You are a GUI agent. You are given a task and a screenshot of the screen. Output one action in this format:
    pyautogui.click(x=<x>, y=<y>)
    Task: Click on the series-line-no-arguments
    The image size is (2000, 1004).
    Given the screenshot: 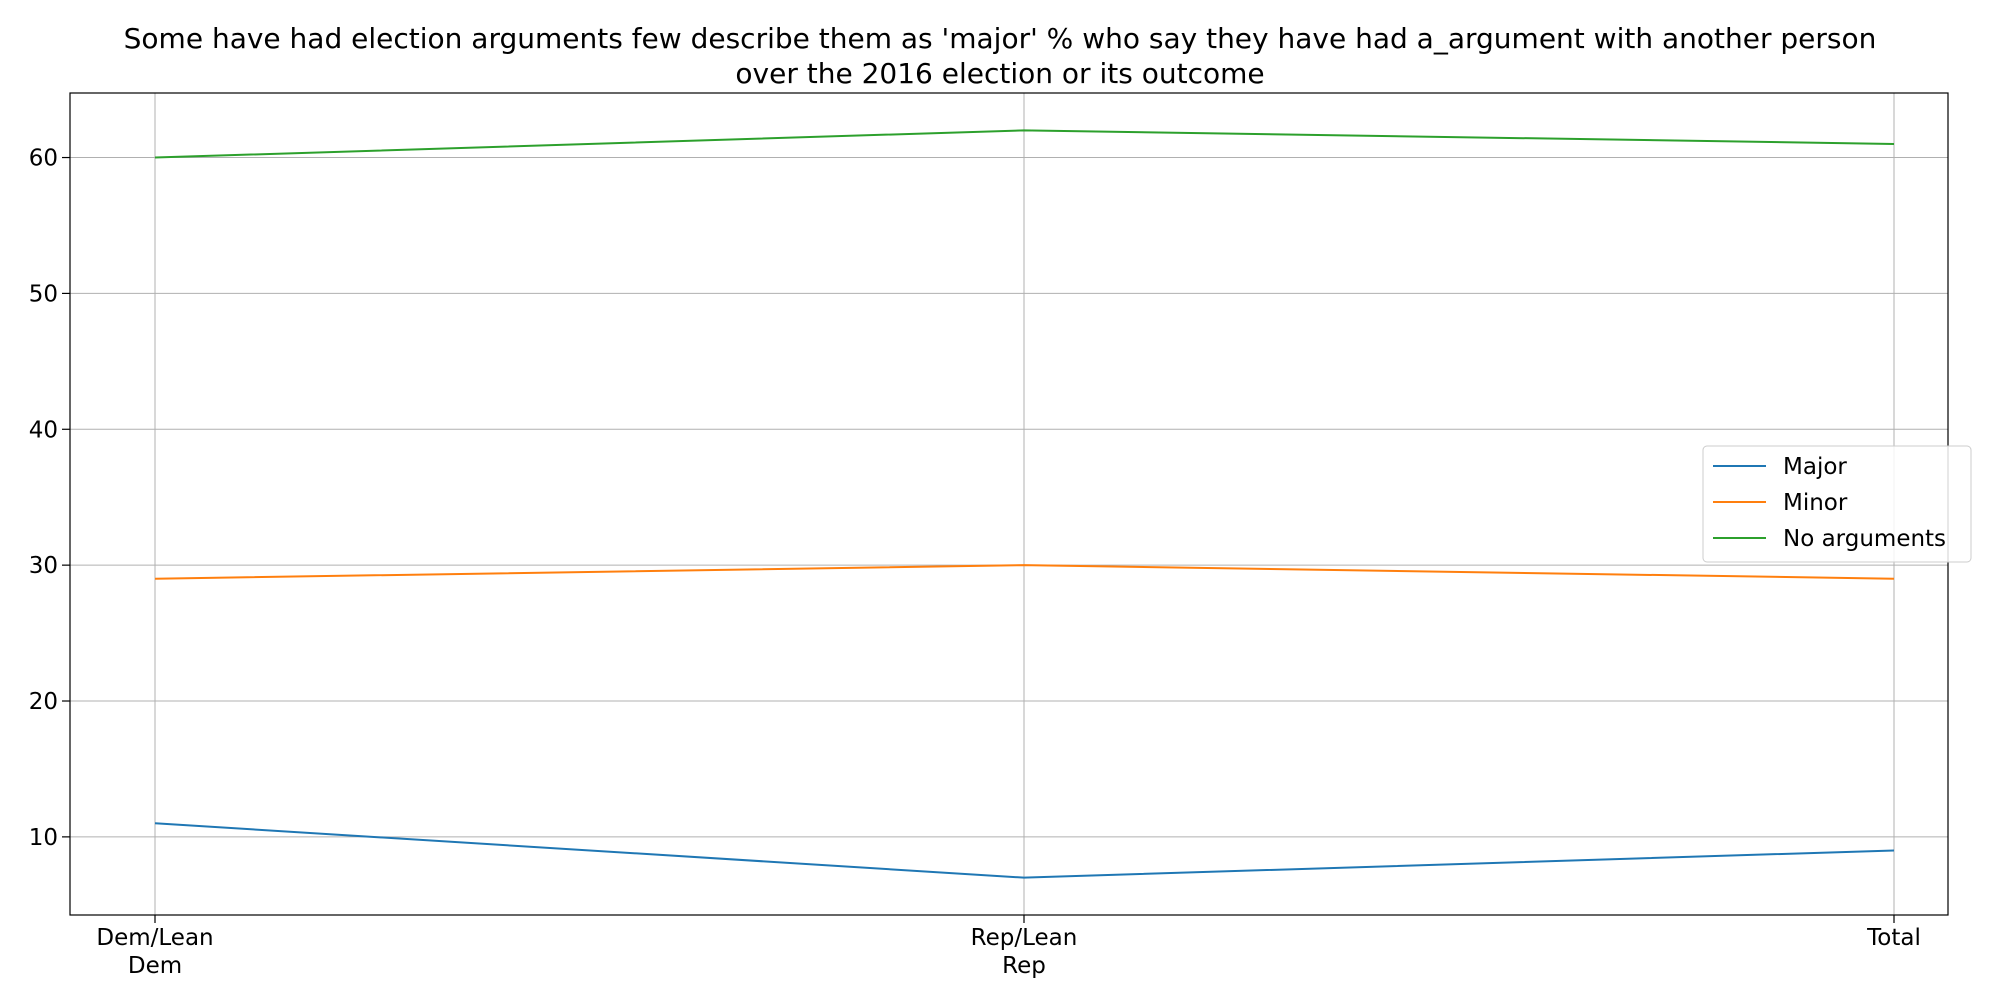 What is the action you would take?
    pyautogui.click(x=1024, y=144)
    